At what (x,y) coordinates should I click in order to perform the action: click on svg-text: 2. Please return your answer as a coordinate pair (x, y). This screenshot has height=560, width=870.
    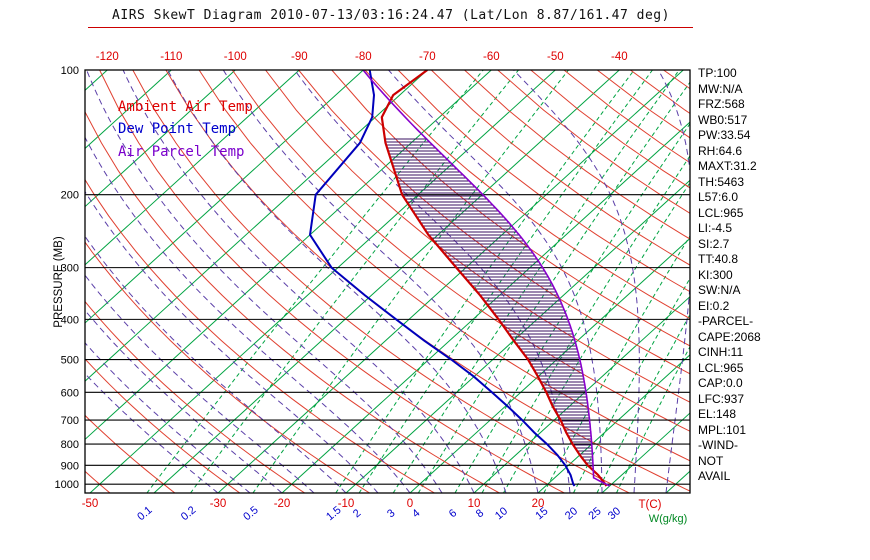
    Looking at the image, I should click on (357, 513).